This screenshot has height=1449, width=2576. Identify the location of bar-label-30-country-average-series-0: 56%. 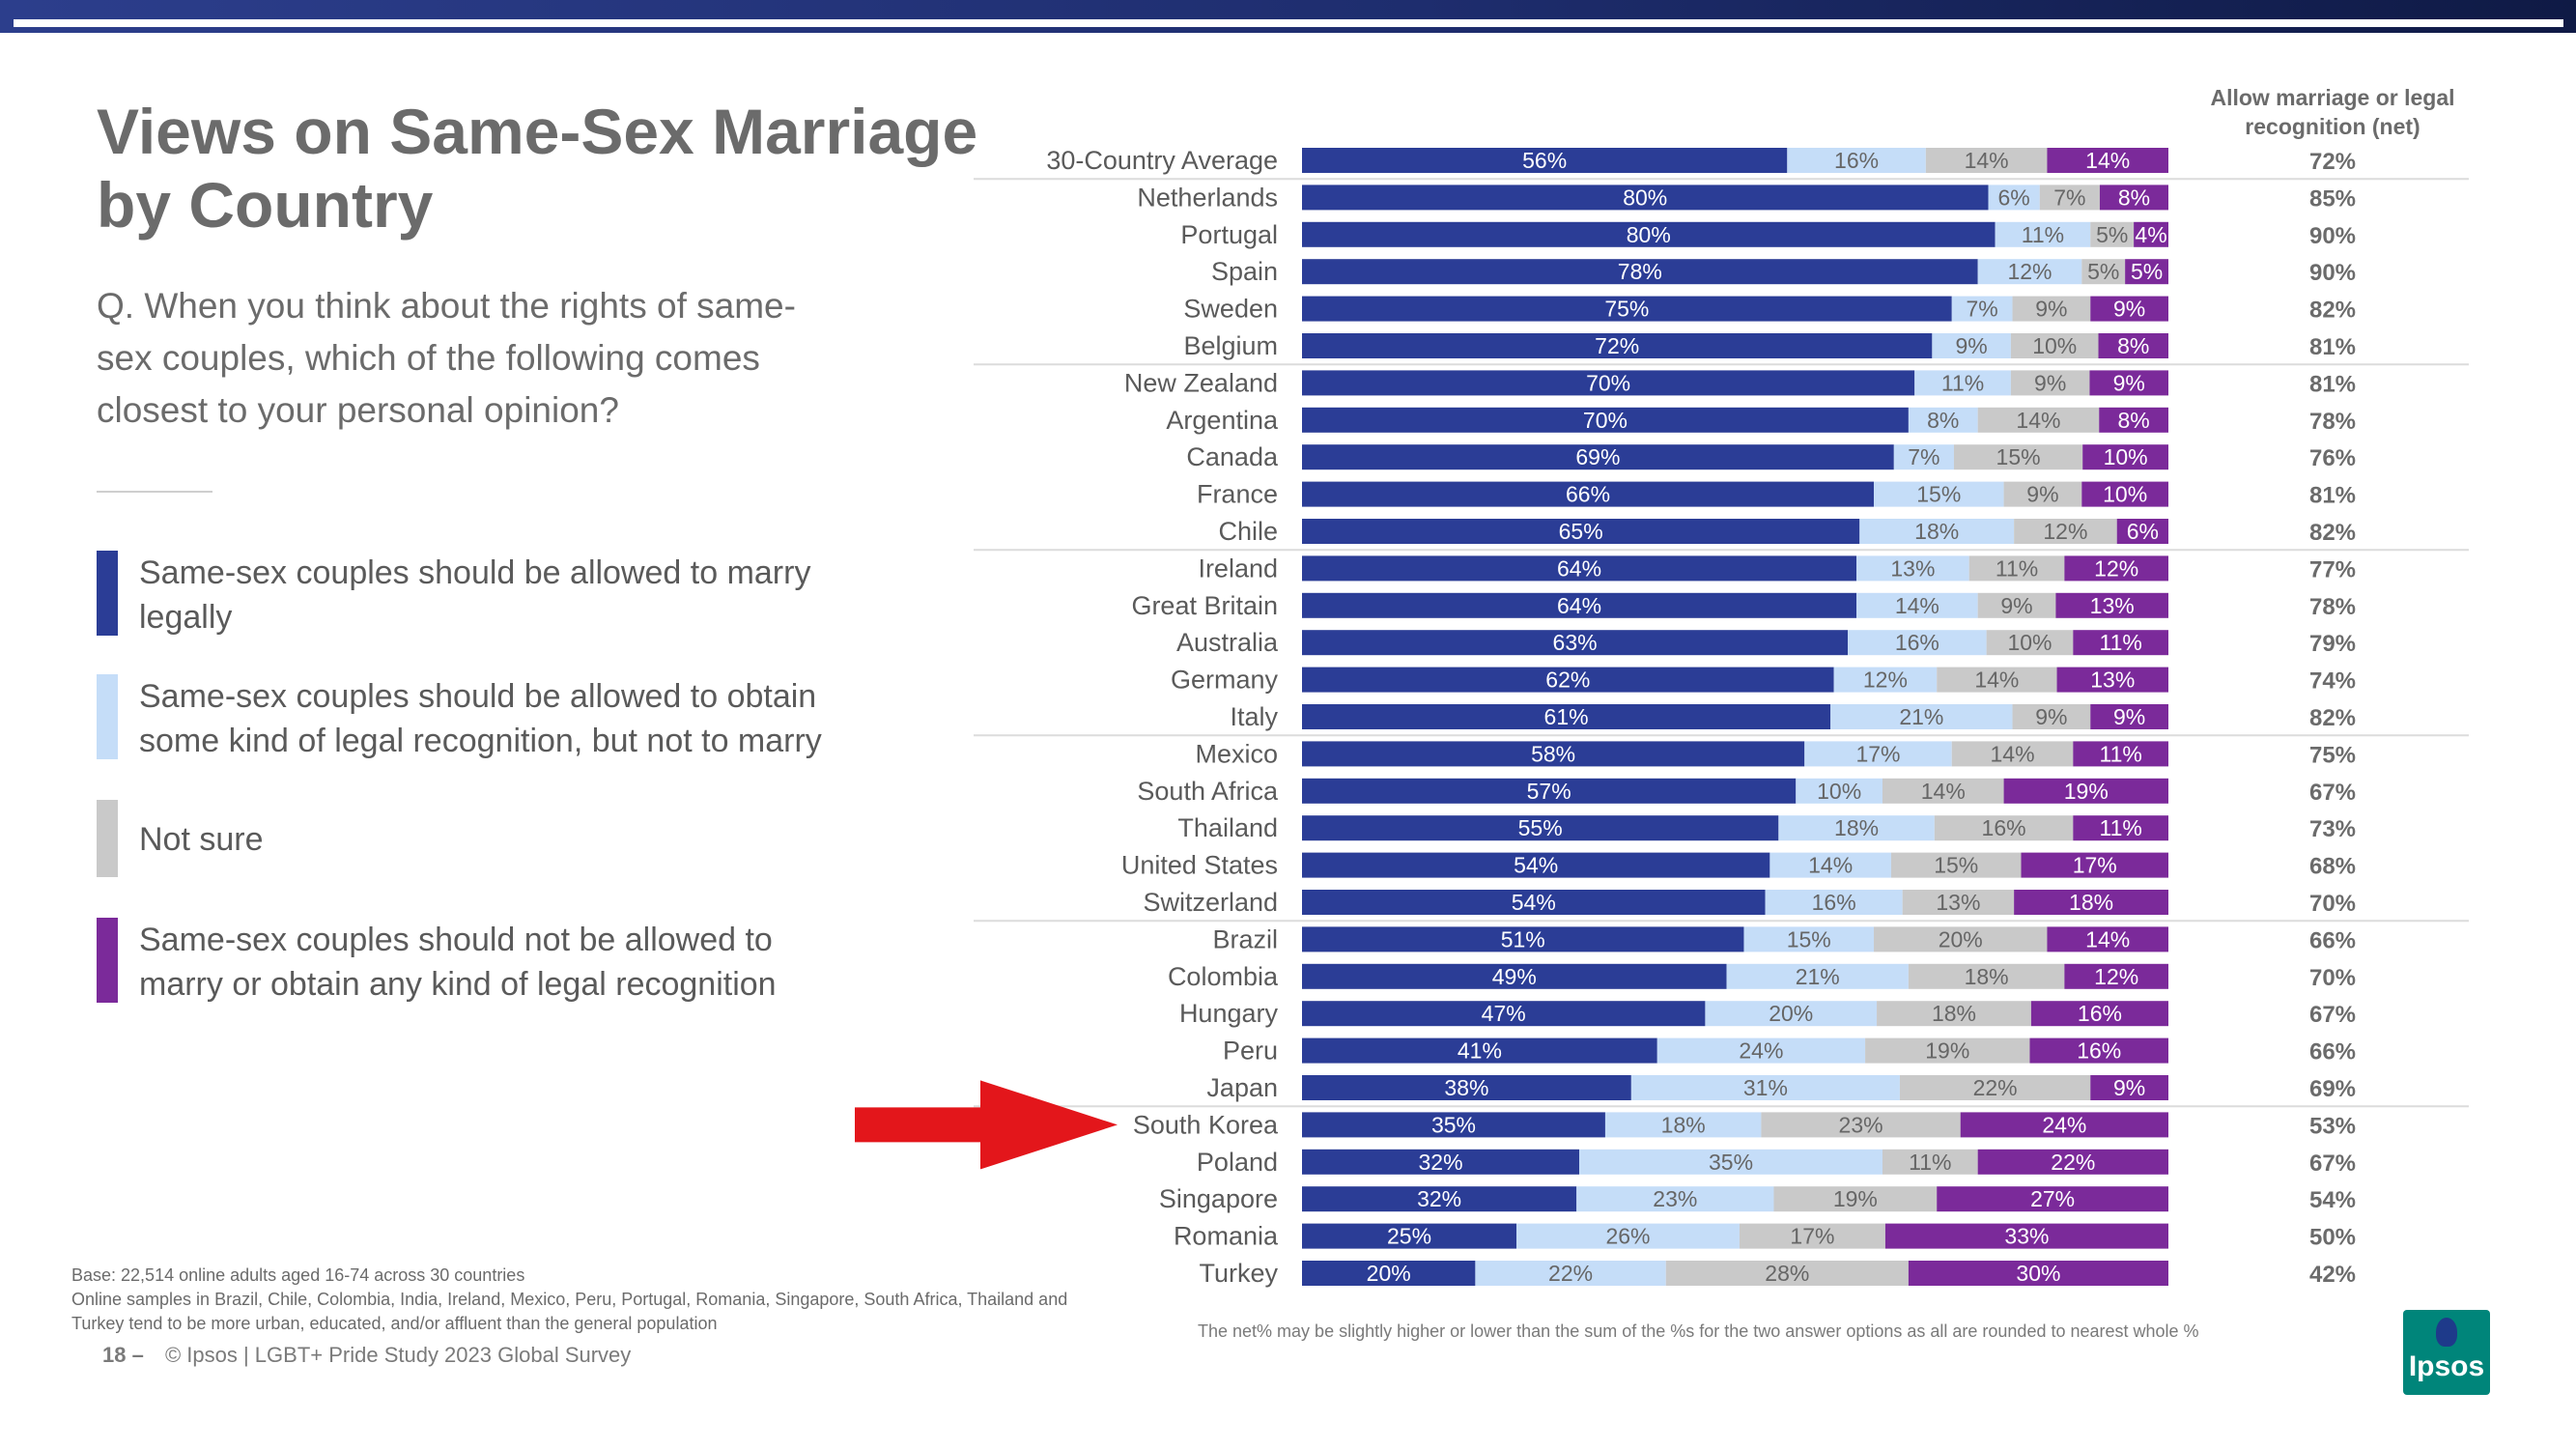
(1544, 160).